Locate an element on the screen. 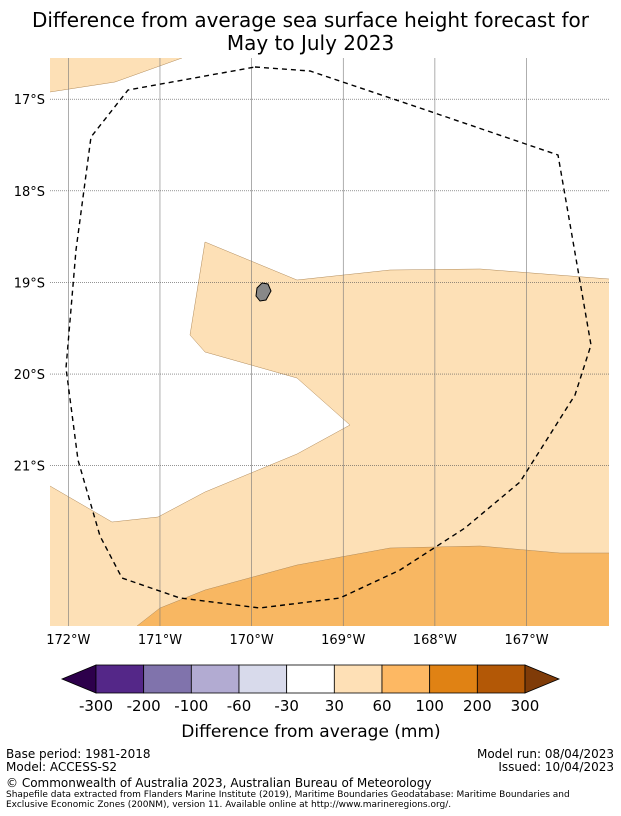  longitude-labels: 172°W 171°W 170°W 169°W 168°W 167°W is located at coordinates (297, 640).